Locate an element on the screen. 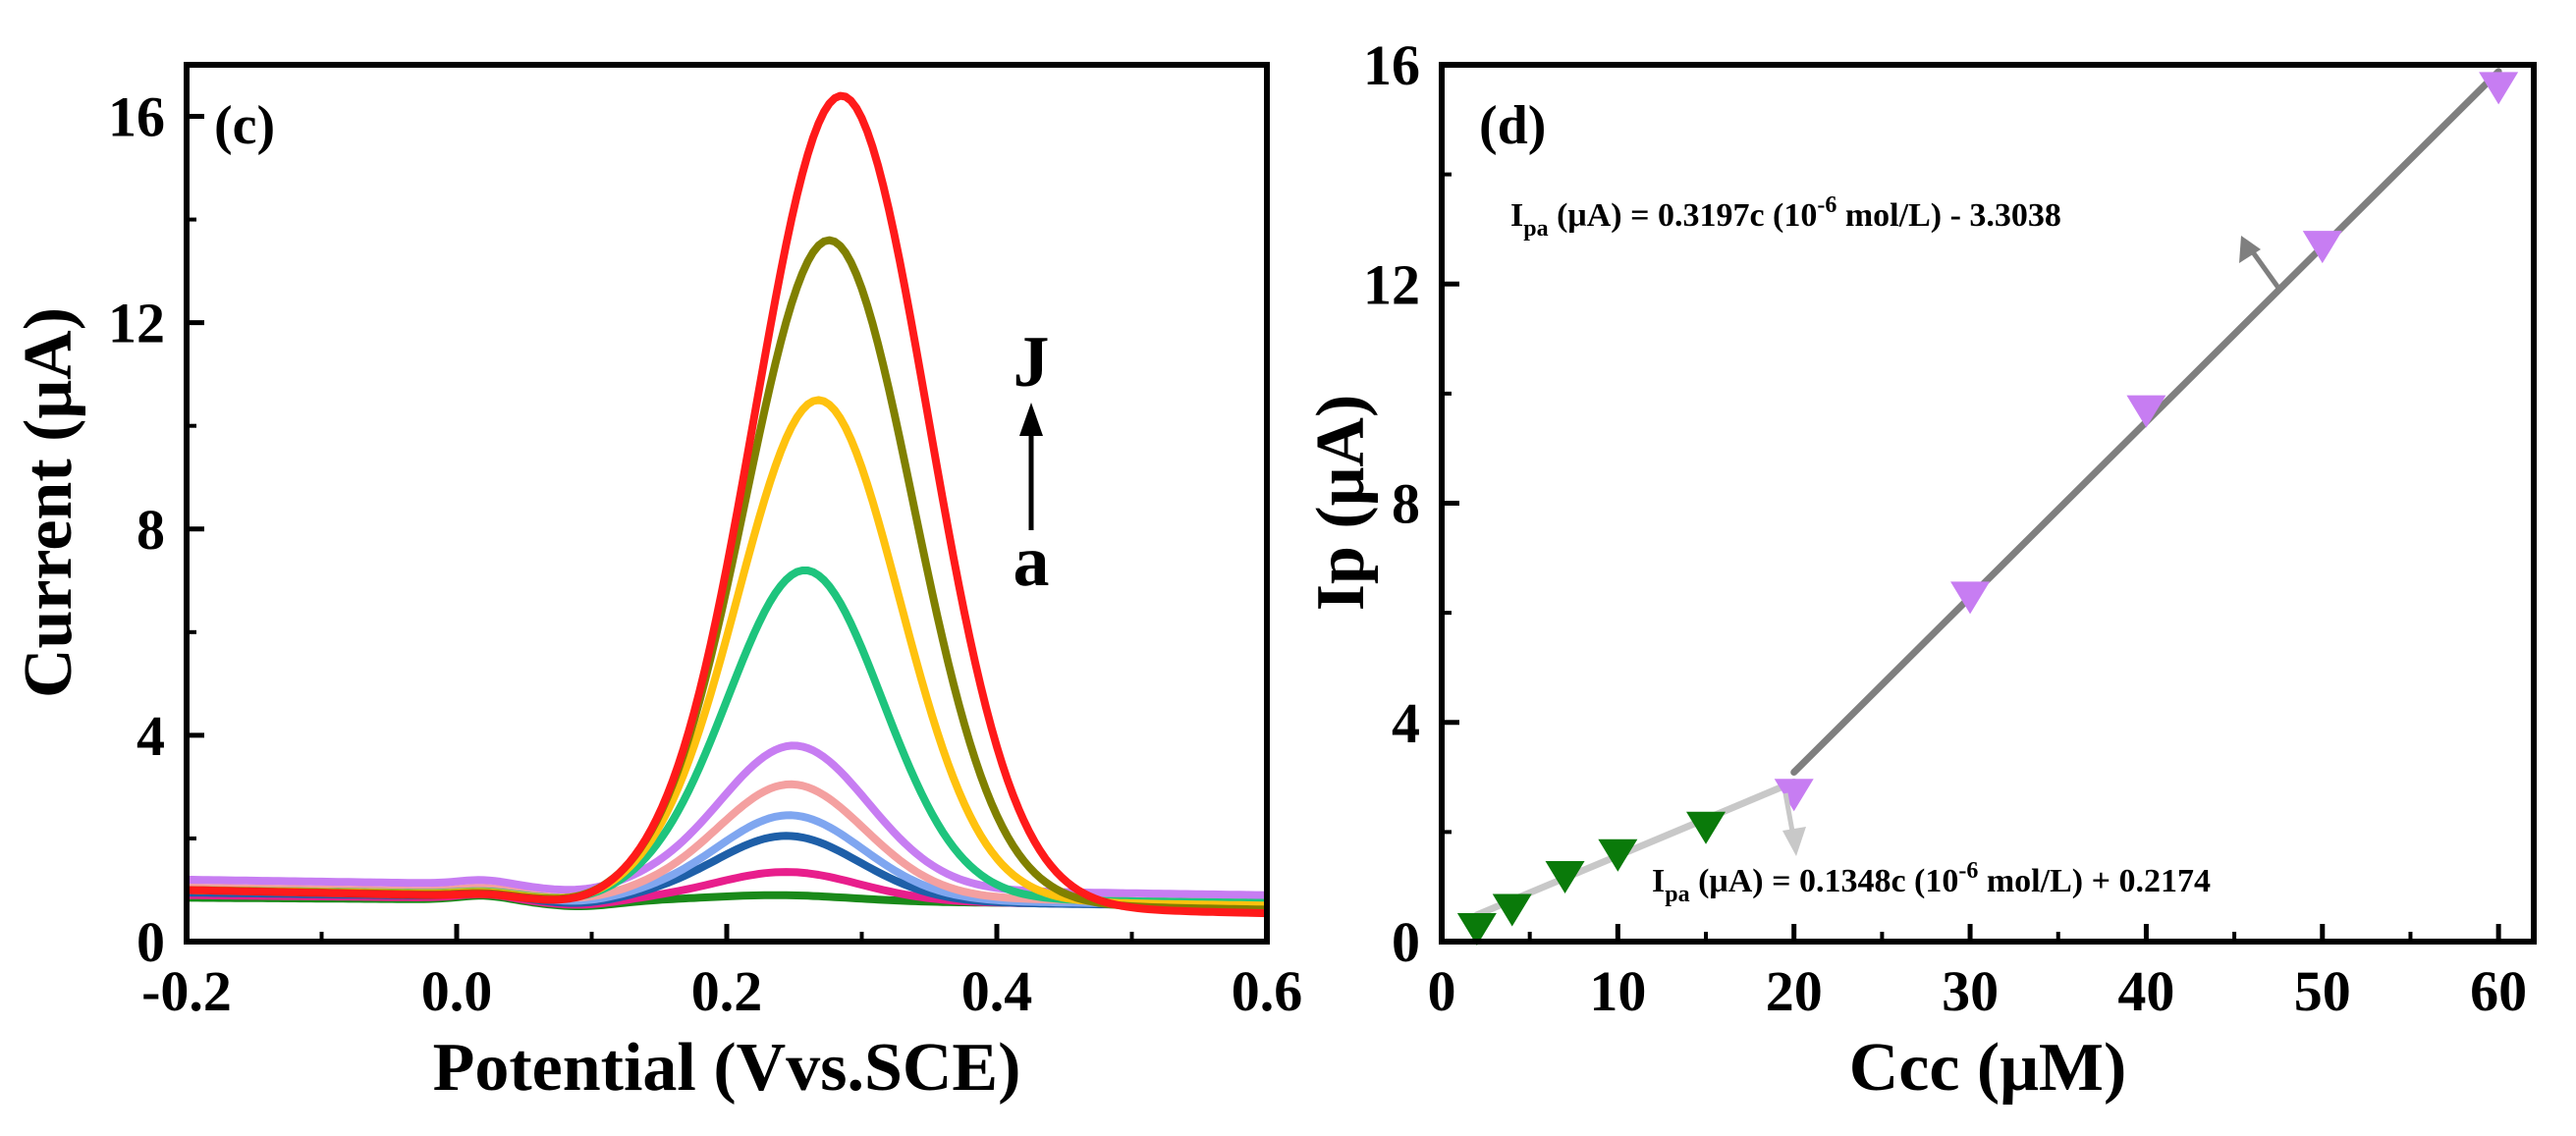 This screenshot has height=1136, width=2576. panel-d-y-tick-label: 4 is located at coordinates (1406, 723).